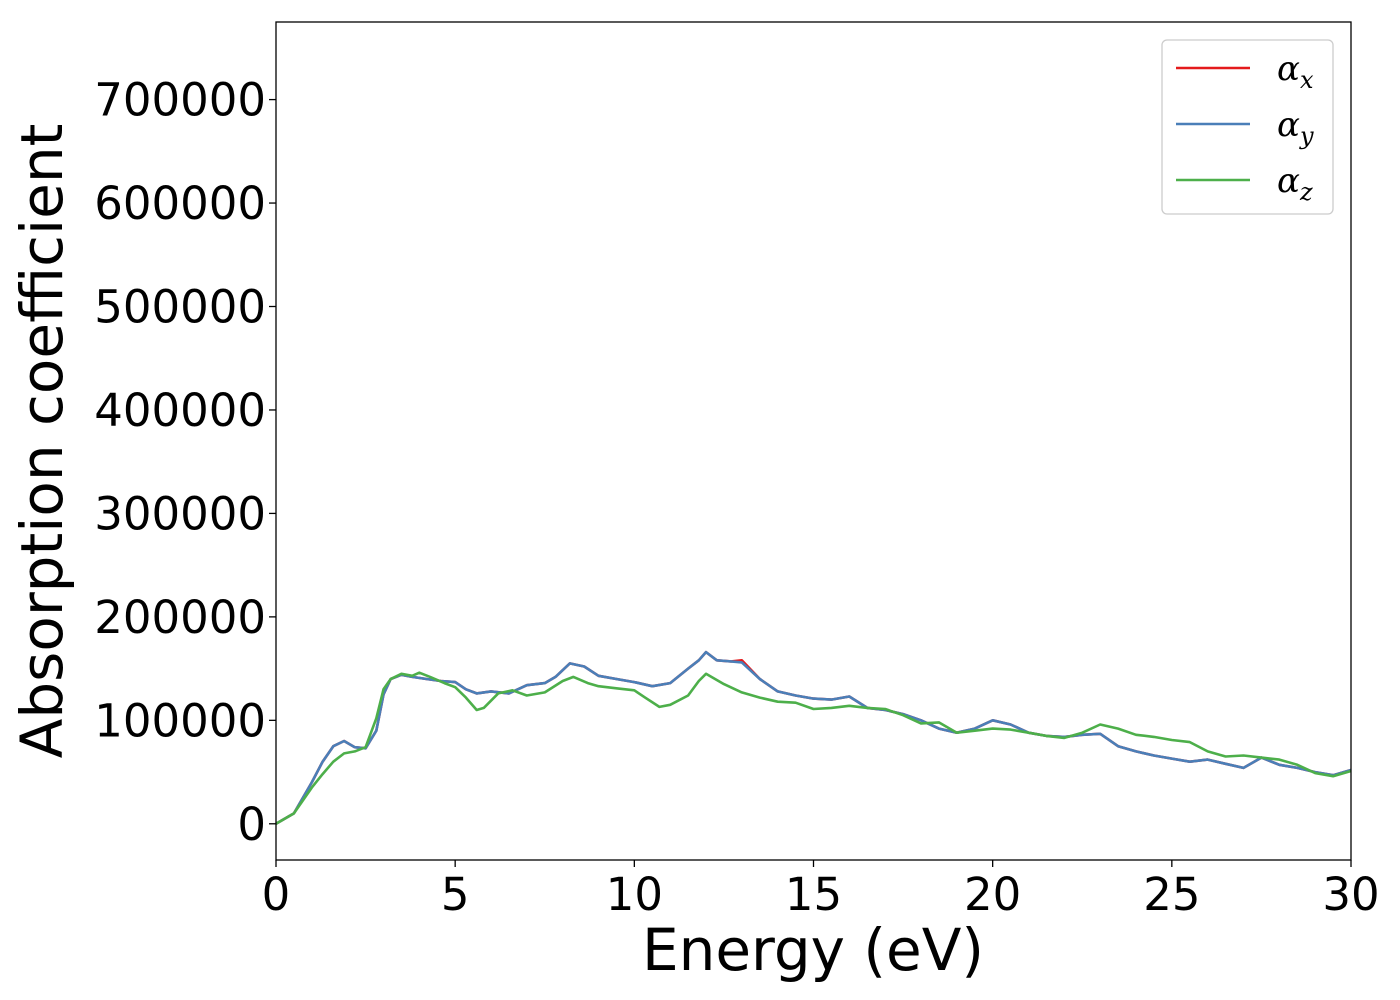  Describe the element at coordinates (1295, 71) in the screenshot. I see `legend-label-x: αx` at that location.